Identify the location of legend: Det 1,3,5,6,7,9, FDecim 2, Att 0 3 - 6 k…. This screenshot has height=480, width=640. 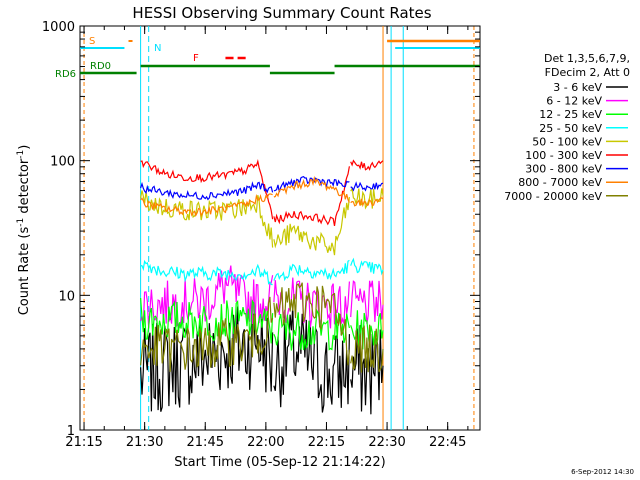
(567, 127).